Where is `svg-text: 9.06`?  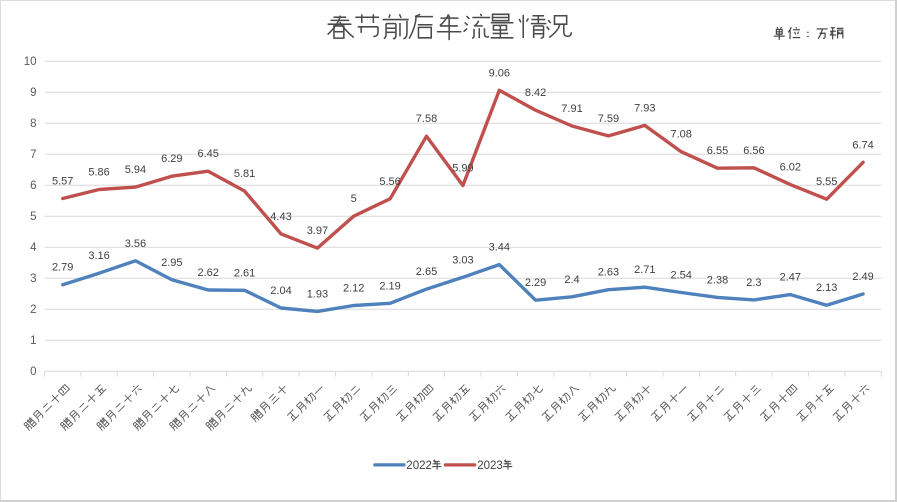
svg-text: 9.06 is located at coordinates (499, 73).